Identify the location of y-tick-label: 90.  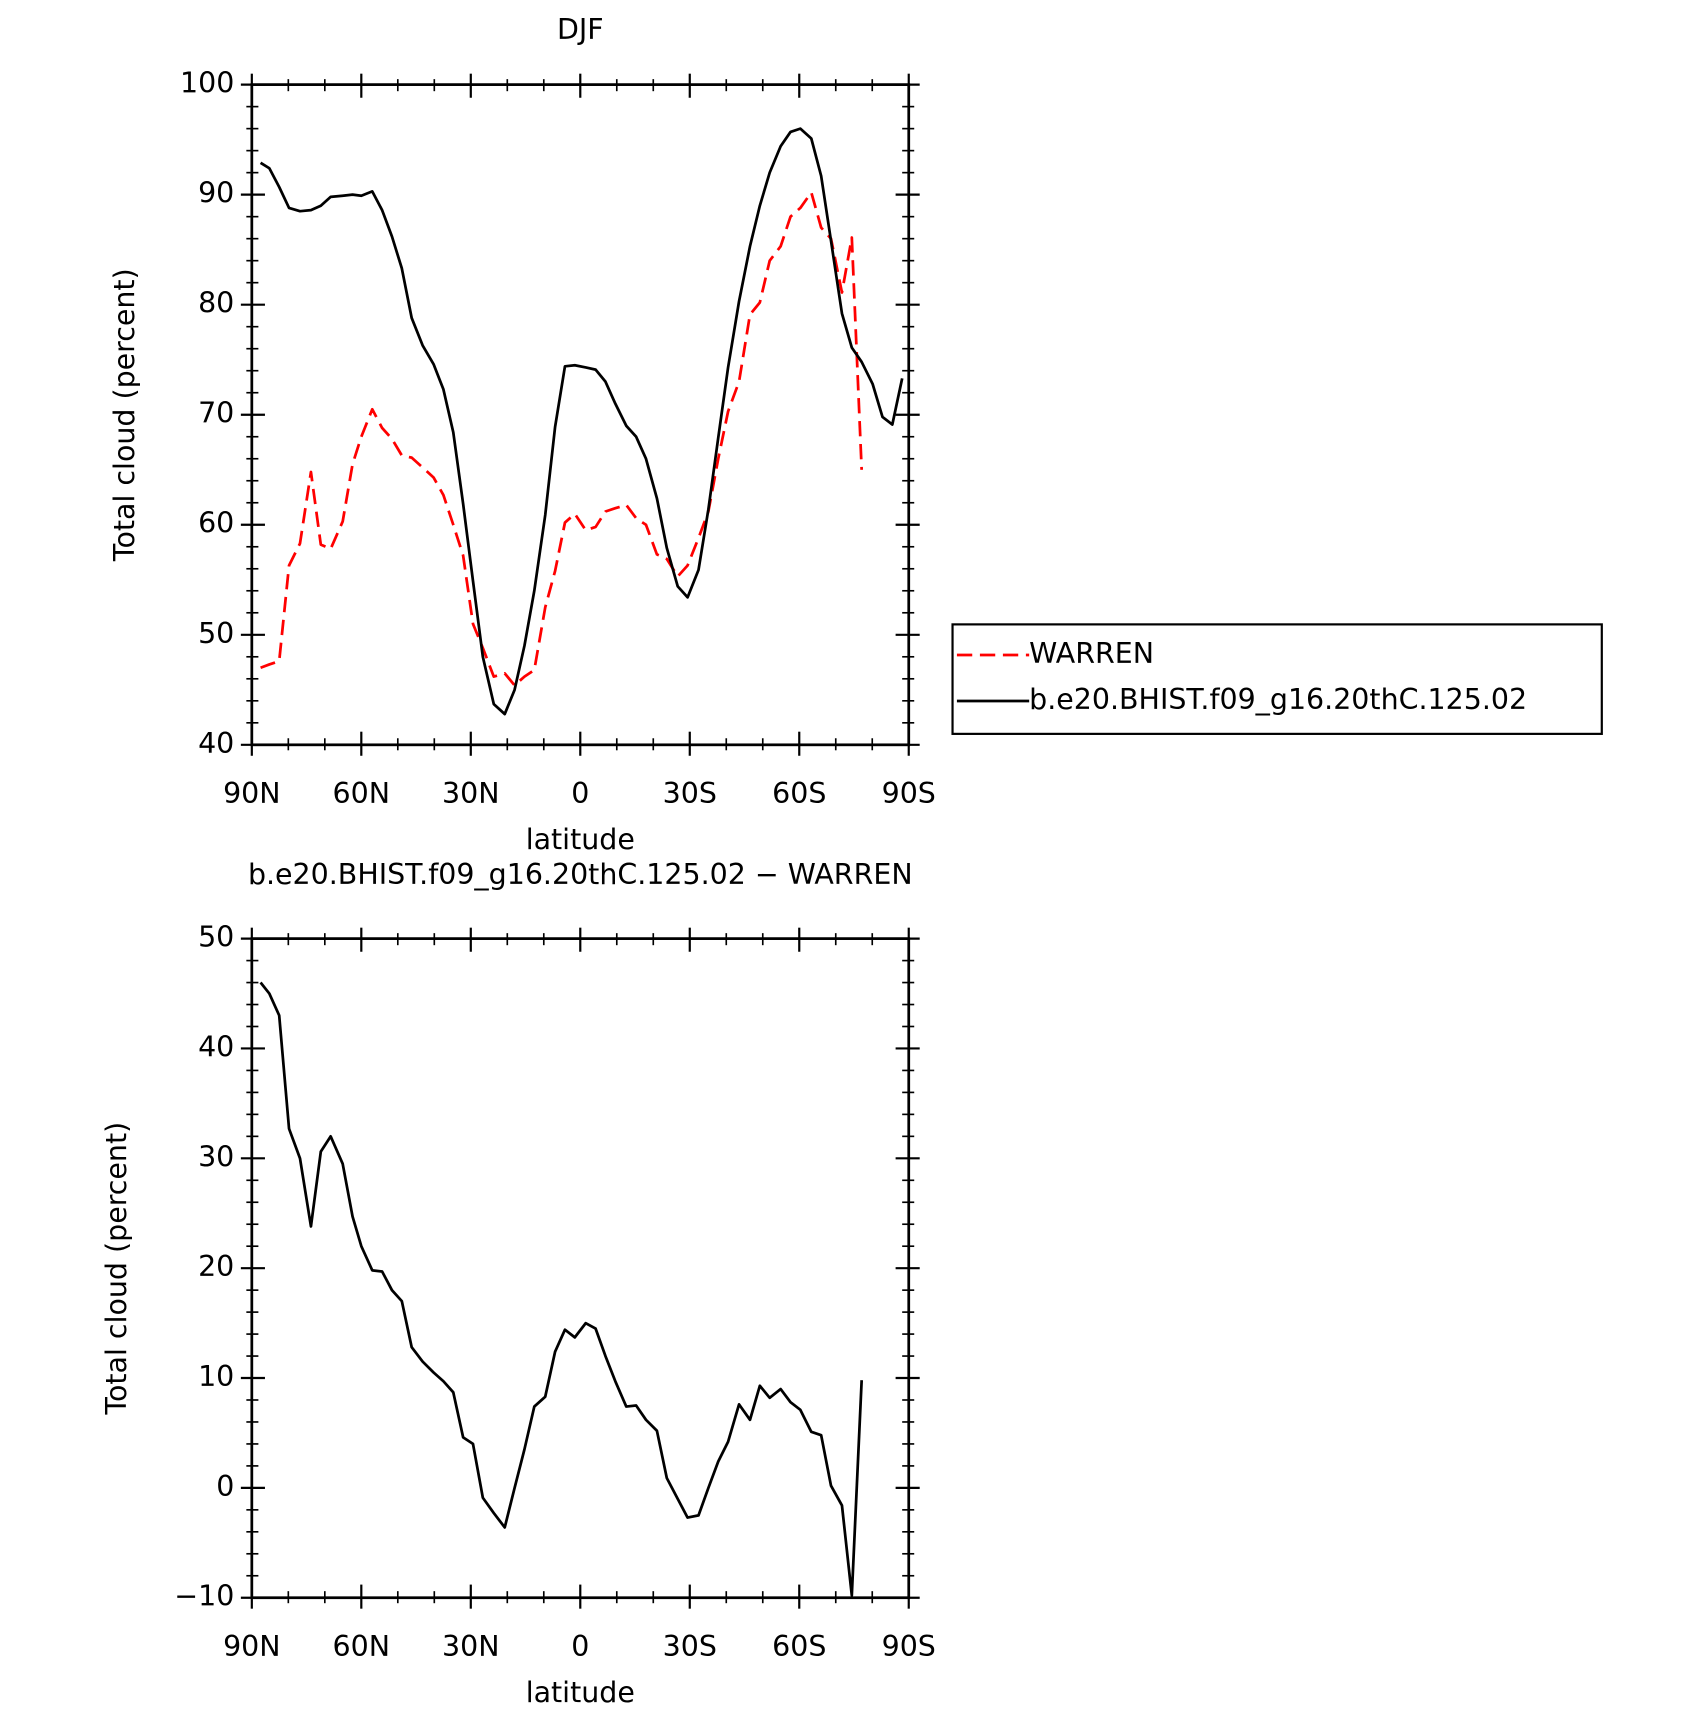
(216, 193).